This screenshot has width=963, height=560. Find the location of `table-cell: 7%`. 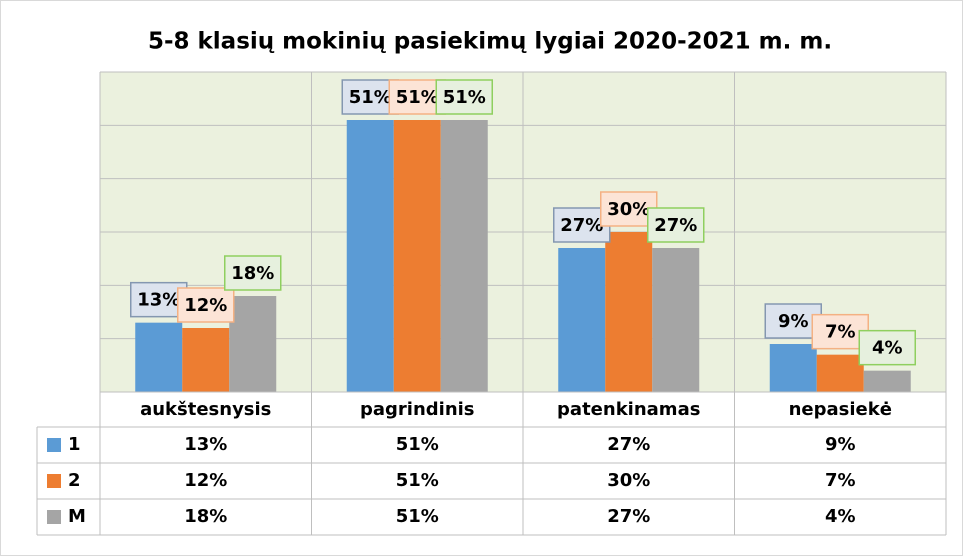

table-cell: 7% is located at coordinates (840, 480).